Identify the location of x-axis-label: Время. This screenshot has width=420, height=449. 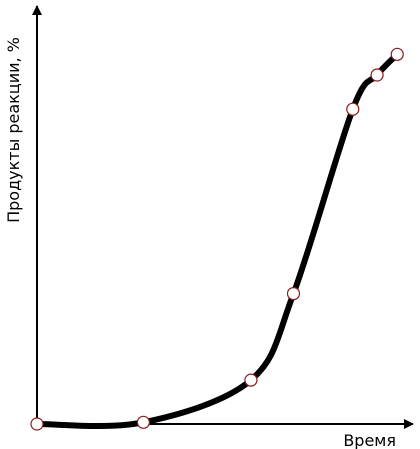
(369, 440).